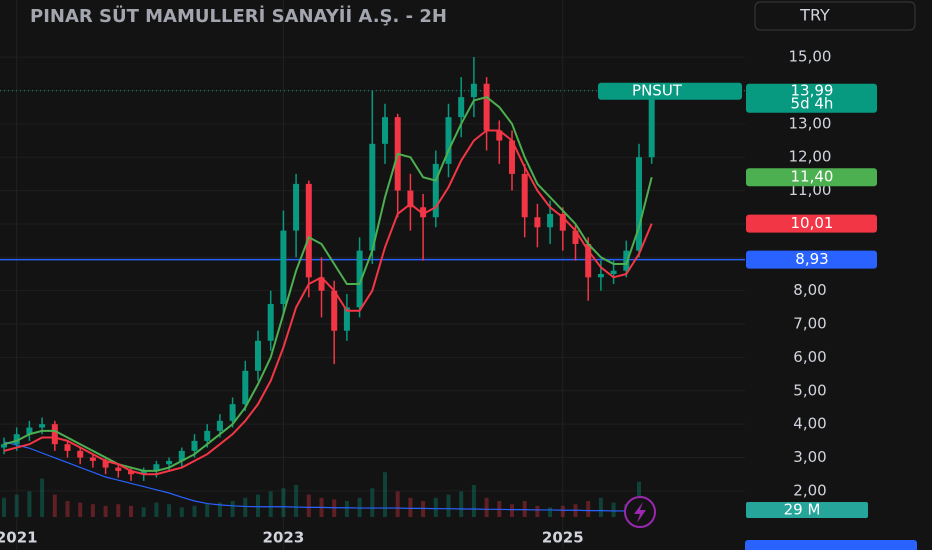 This screenshot has width=932, height=550. What do you see at coordinates (238, 16) in the screenshot?
I see `chart-title: PINAR SÜT MAMULLERİ SANAYİİ A.Ş. - 2H` at bounding box center [238, 16].